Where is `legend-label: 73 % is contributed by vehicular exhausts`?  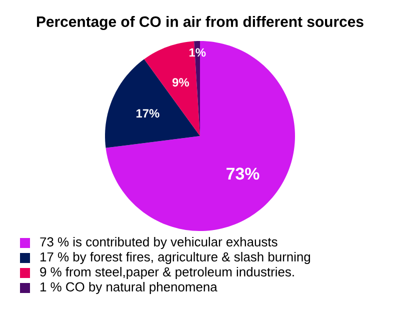 legend-label: 73 % is contributed by vehicular exhausts is located at coordinates (159, 243).